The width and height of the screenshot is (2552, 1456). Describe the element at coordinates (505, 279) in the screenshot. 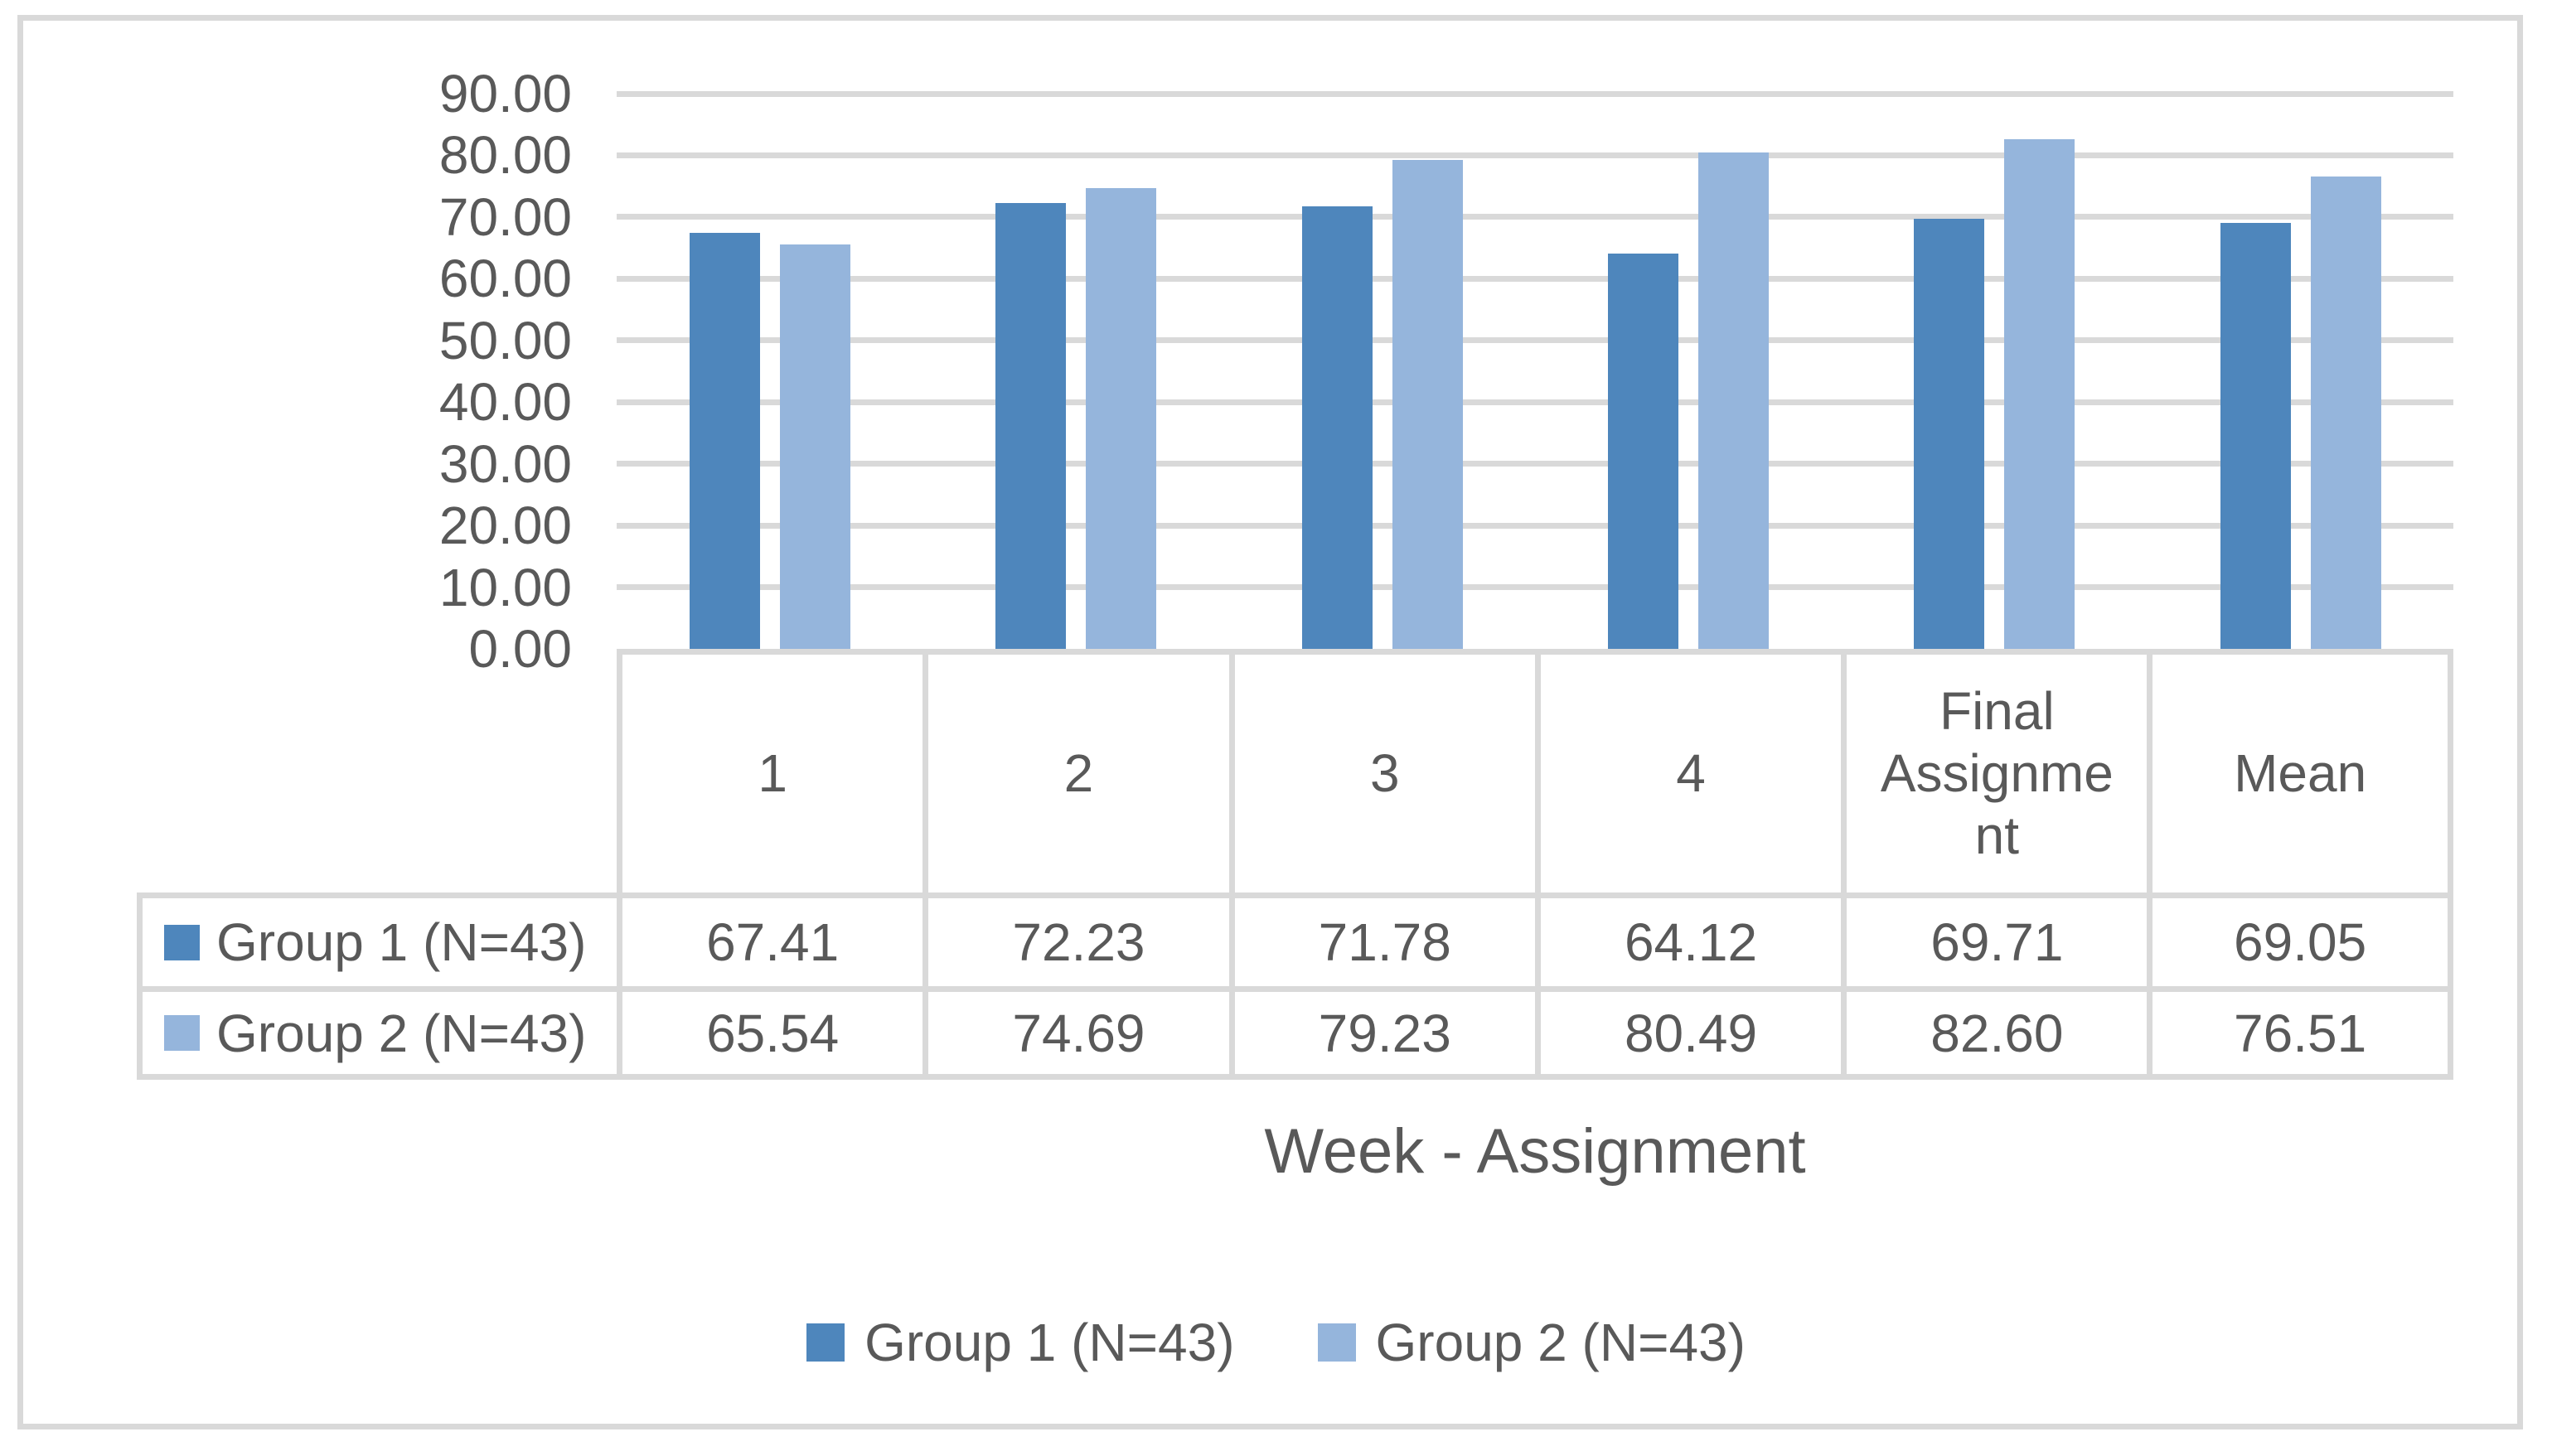

I see `y-tick-label: 60.00` at that location.